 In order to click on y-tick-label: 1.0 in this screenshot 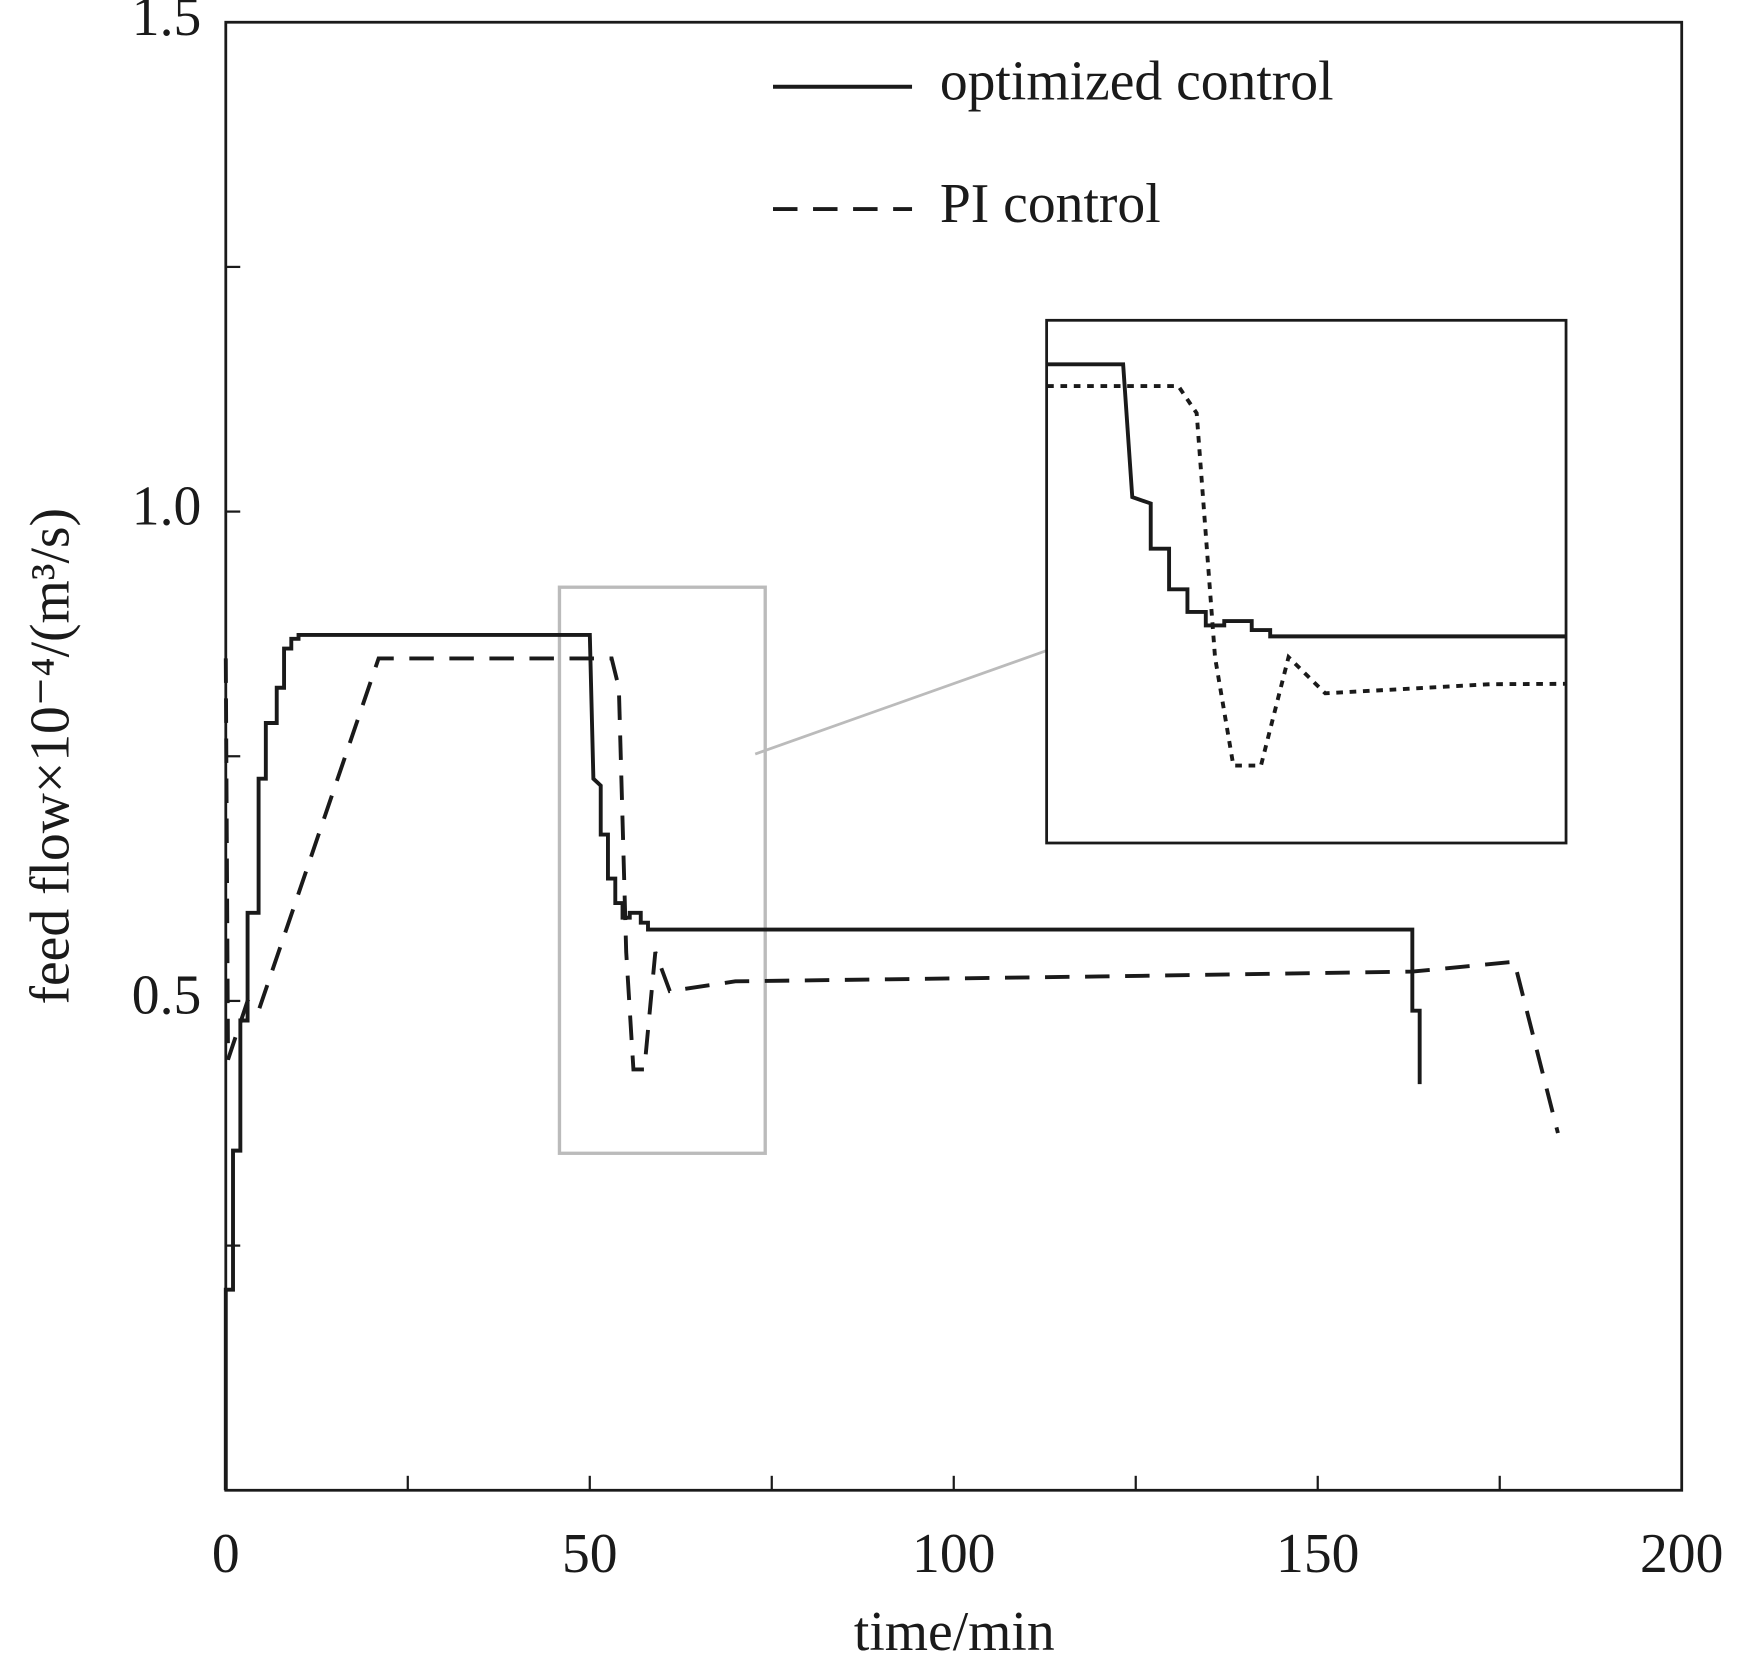, I will do `click(167, 506)`.